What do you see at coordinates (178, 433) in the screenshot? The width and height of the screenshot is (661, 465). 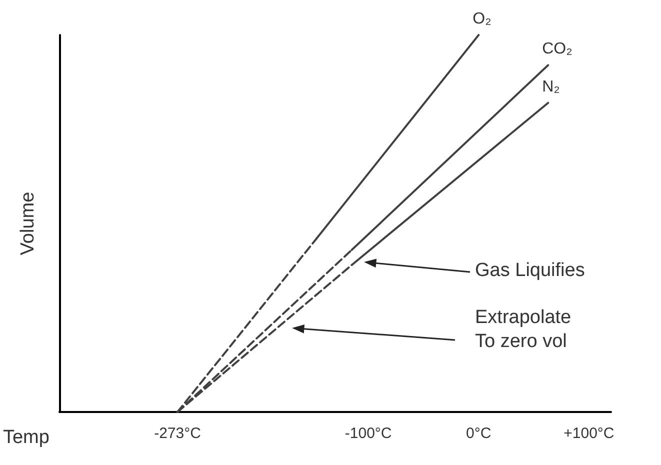 I see `x-tick-label: -273°C` at bounding box center [178, 433].